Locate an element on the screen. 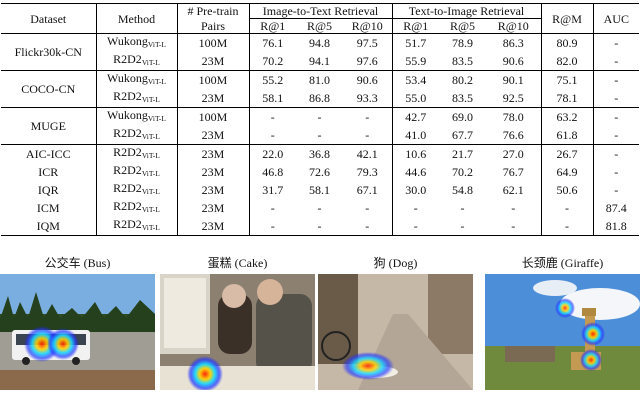  i2t-cell: 94.1 is located at coordinates (319, 61).